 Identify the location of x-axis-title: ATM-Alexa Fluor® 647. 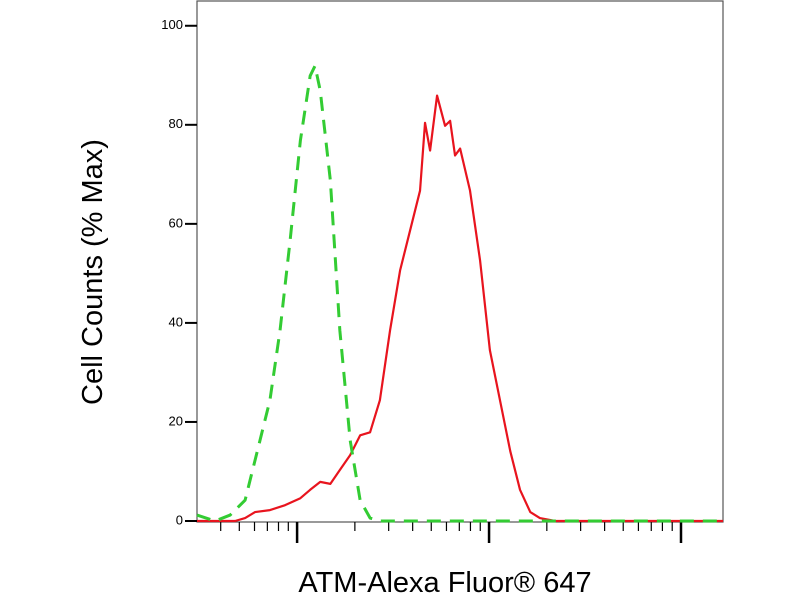
(444, 583).